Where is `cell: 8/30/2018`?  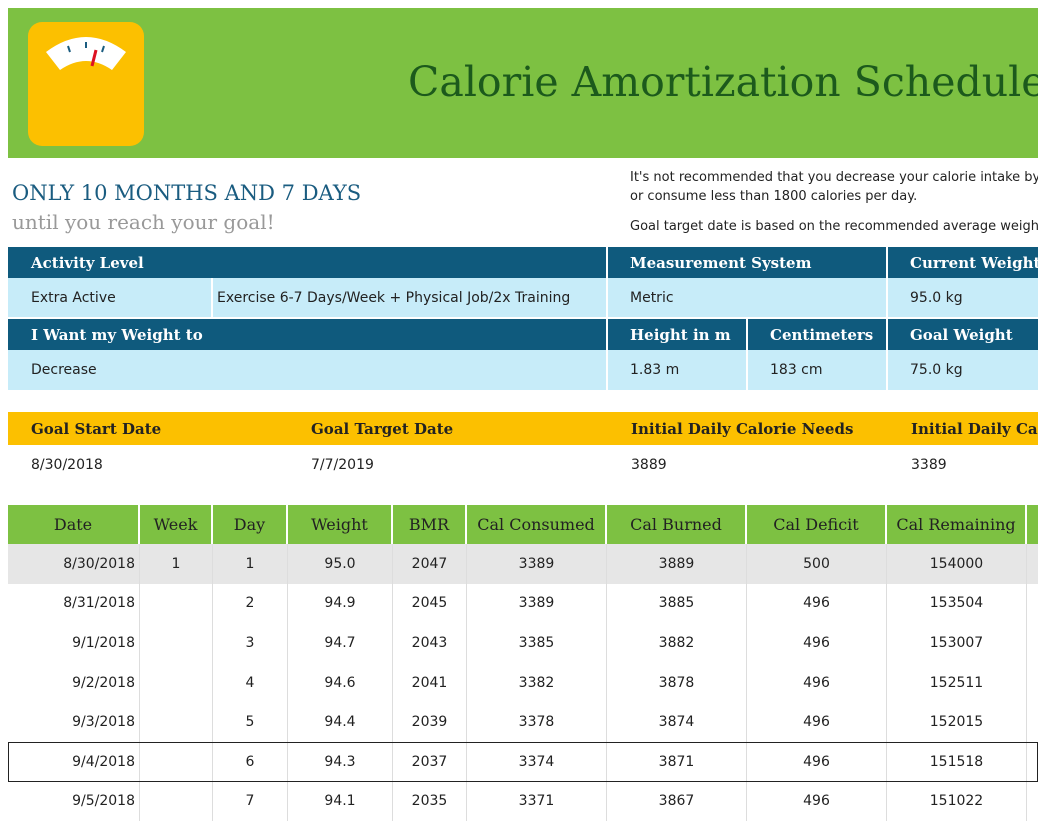
cell: 8/30/2018 is located at coordinates (74, 564).